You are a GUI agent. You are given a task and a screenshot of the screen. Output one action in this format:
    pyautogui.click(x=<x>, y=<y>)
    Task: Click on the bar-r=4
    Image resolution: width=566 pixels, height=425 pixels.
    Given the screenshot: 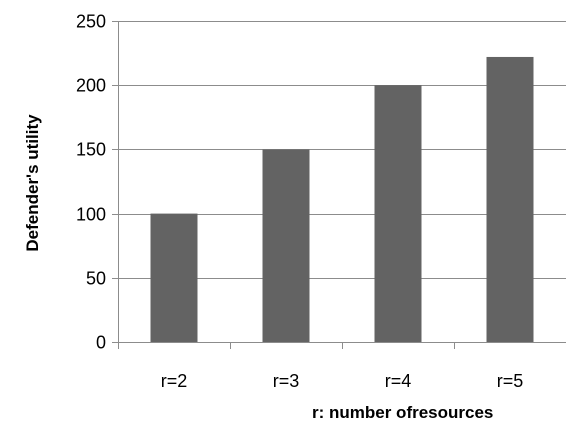 What is the action you would take?
    pyautogui.click(x=398, y=213)
    